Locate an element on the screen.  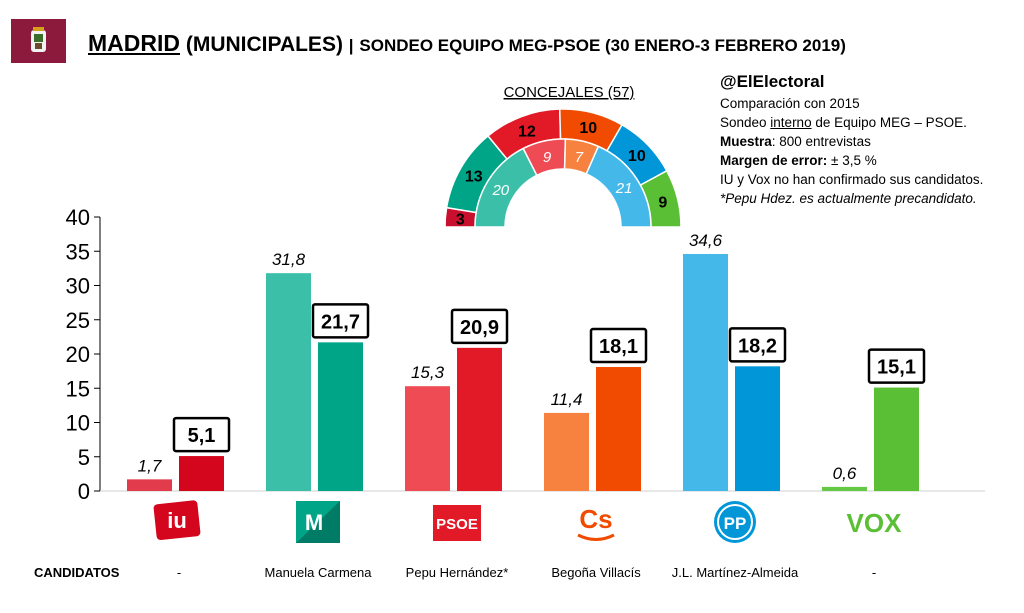
value-label-2015-pp: 34,6 is located at coordinates (706, 240).